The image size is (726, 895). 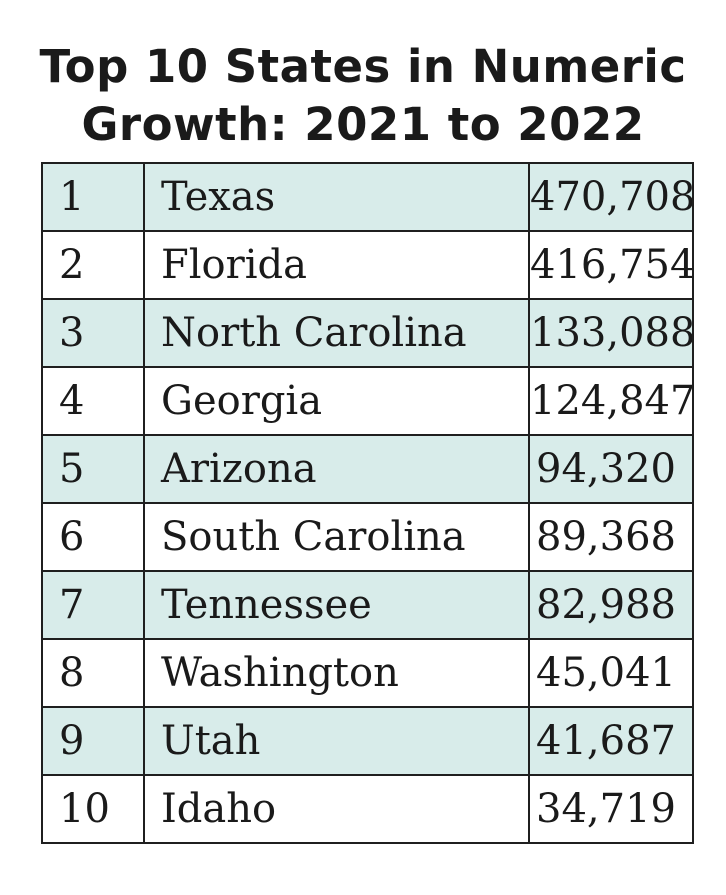 What do you see at coordinates (336, 809) in the screenshot?
I see `state-cell: Idaho` at bounding box center [336, 809].